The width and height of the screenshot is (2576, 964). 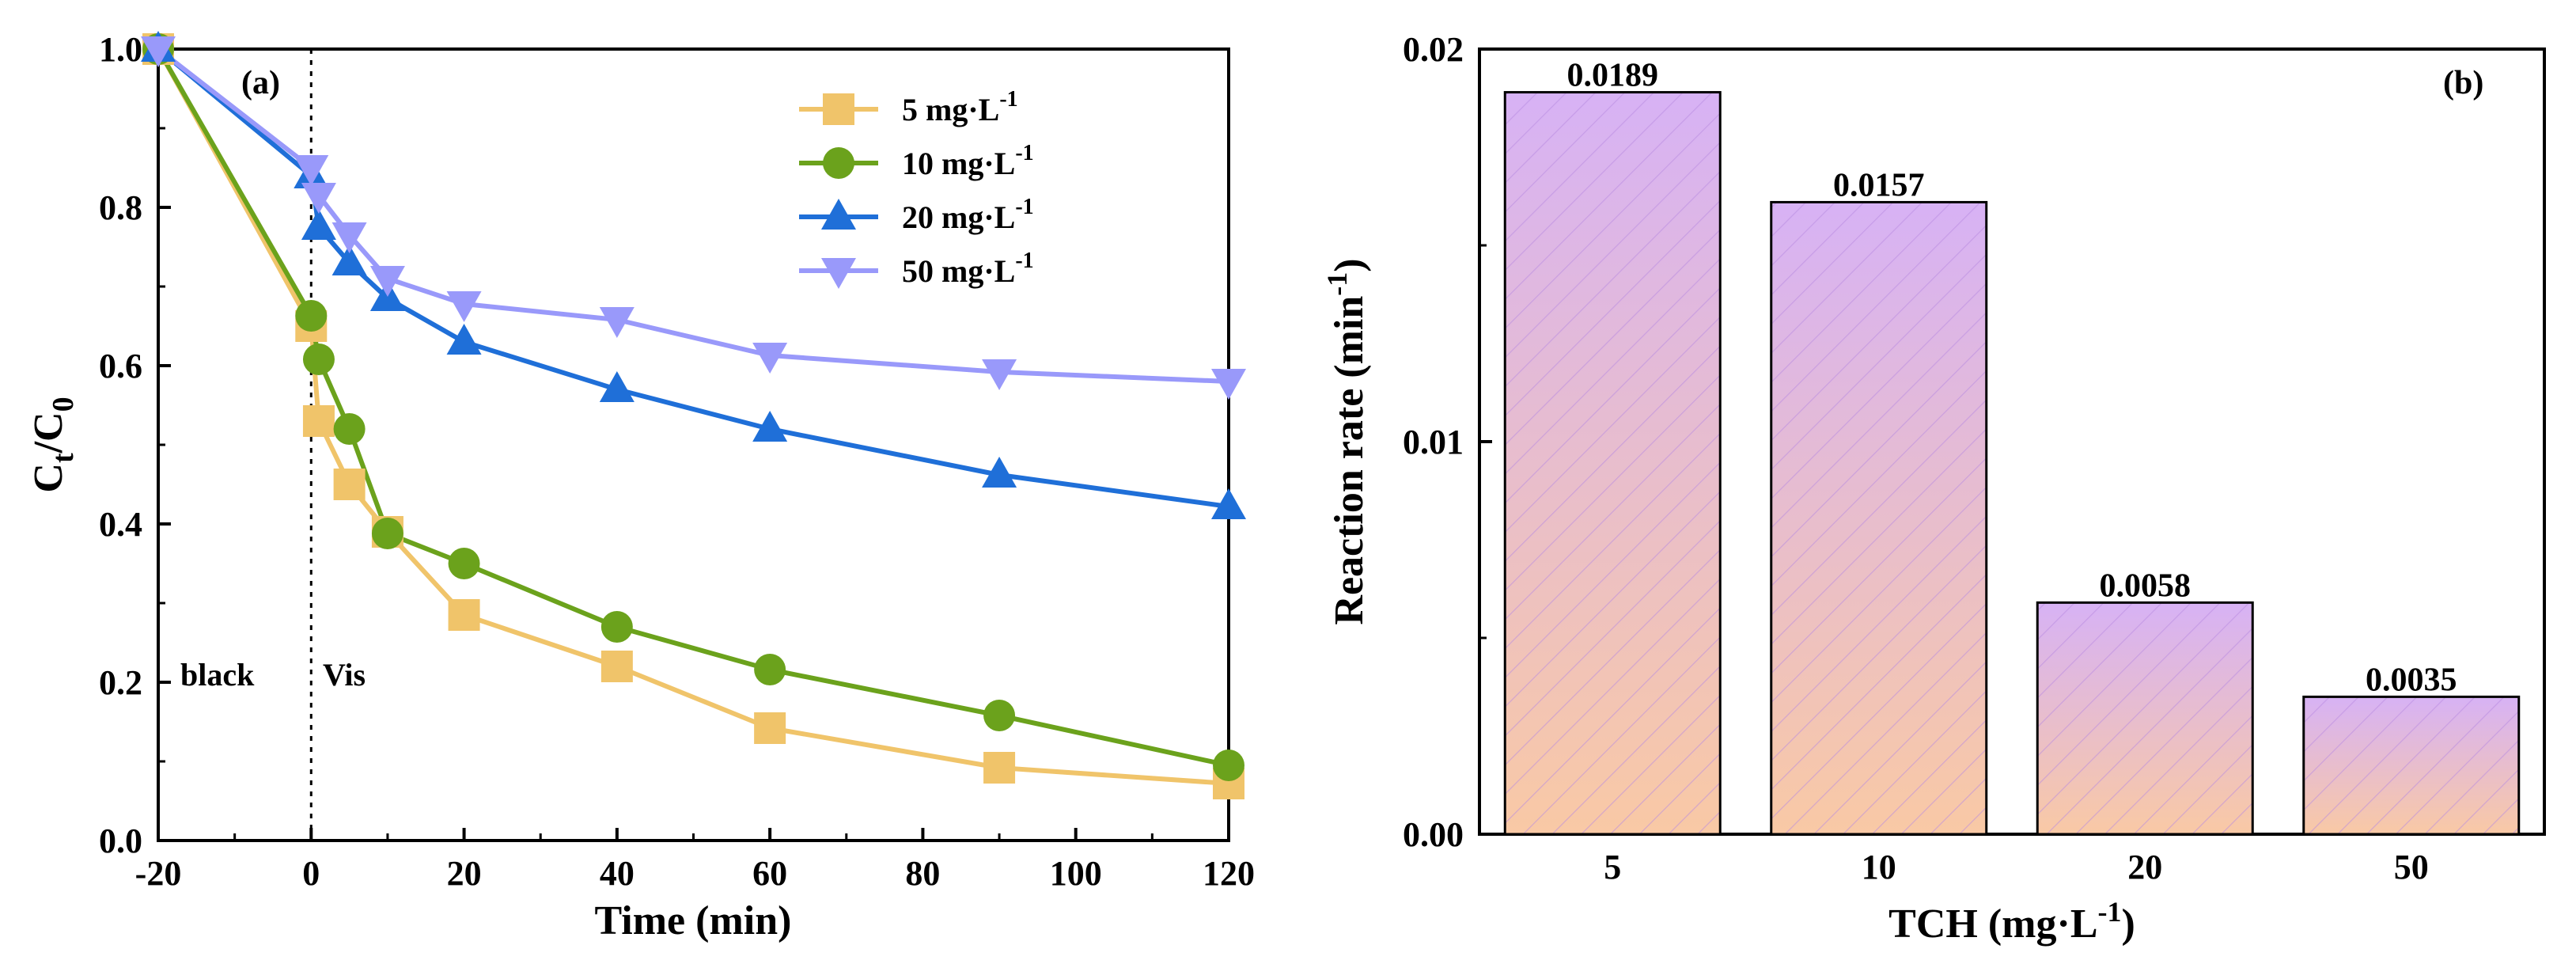 What do you see at coordinates (120, 49) in the screenshot?
I see `y-tick-label: 1.0` at bounding box center [120, 49].